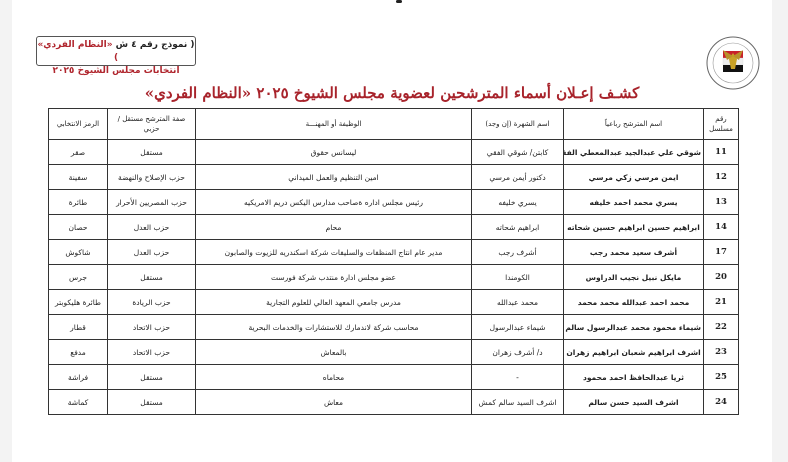 The image size is (788, 462). What do you see at coordinates (721, 252) in the screenshot?
I see `cell-serial: 17` at bounding box center [721, 252].